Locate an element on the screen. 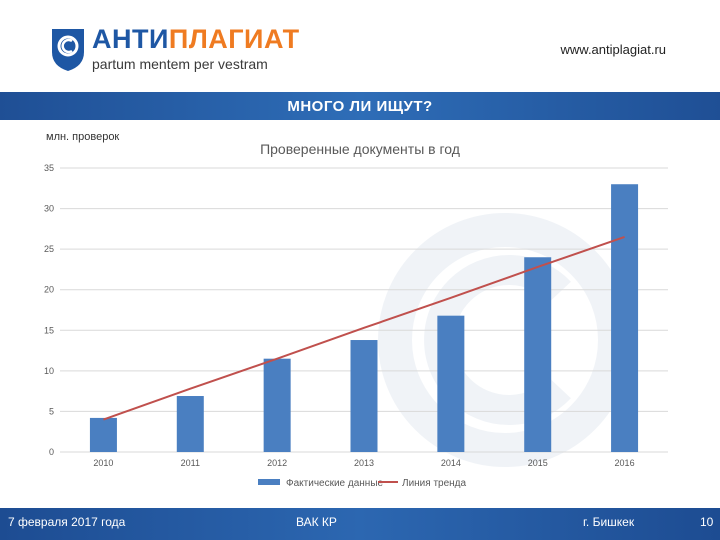 The image size is (720, 540). y-tick-label: 20 is located at coordinates (49, 290).